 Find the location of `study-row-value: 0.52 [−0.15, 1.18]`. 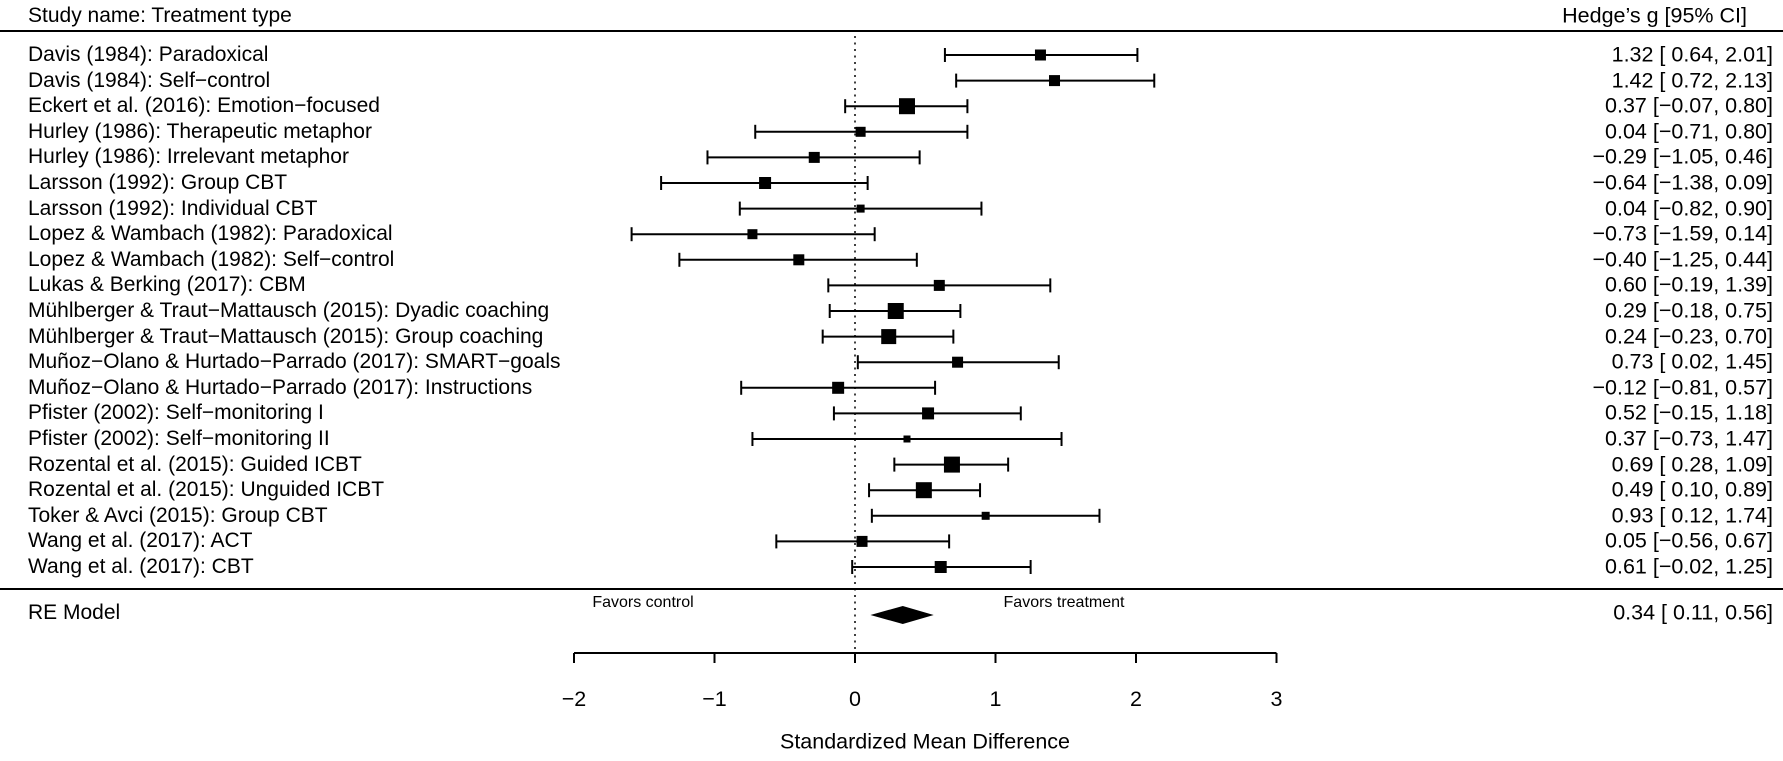

study-row-value: 0.52 [−0.15, 1.18] is located at coordinates (1689, 412).